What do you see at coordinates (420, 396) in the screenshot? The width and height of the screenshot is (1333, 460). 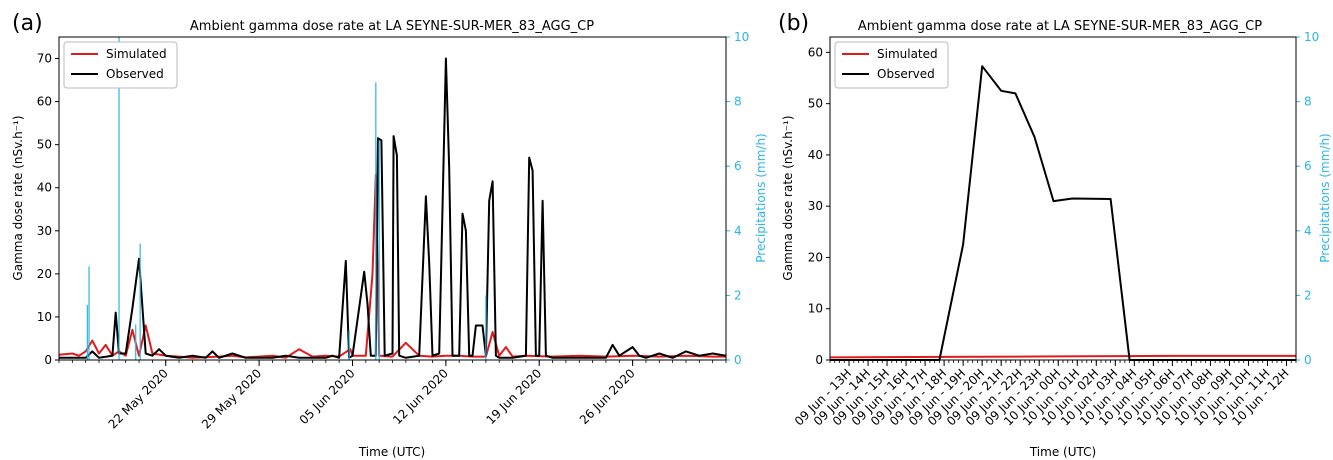 I see `x-tick-label: 12 Jun 2020` at bounding box center [420, 396].